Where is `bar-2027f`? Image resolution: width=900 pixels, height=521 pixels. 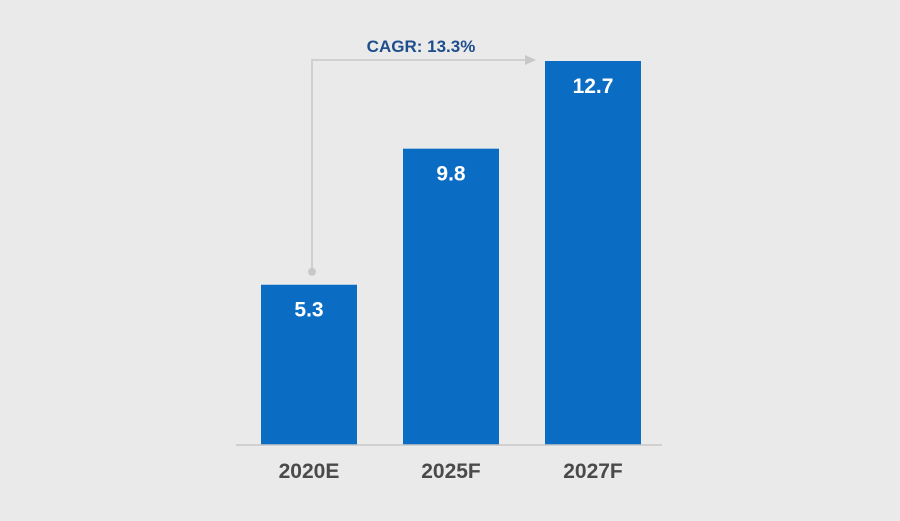 bar-2027f is located at coordinates (593, 253).